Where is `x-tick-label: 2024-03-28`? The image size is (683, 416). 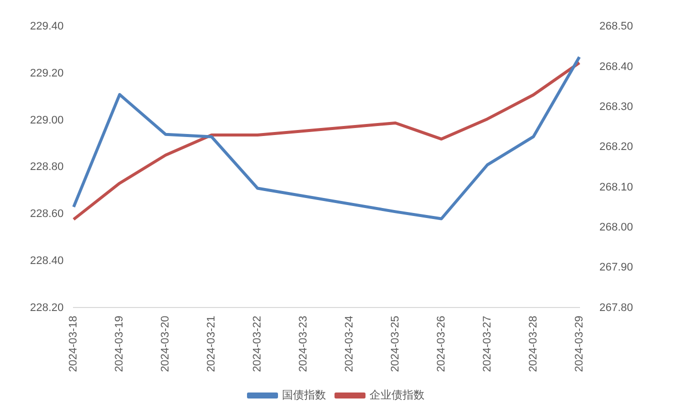
x-tick-label: 2024-03-28 is located at coordinates (533, 344).